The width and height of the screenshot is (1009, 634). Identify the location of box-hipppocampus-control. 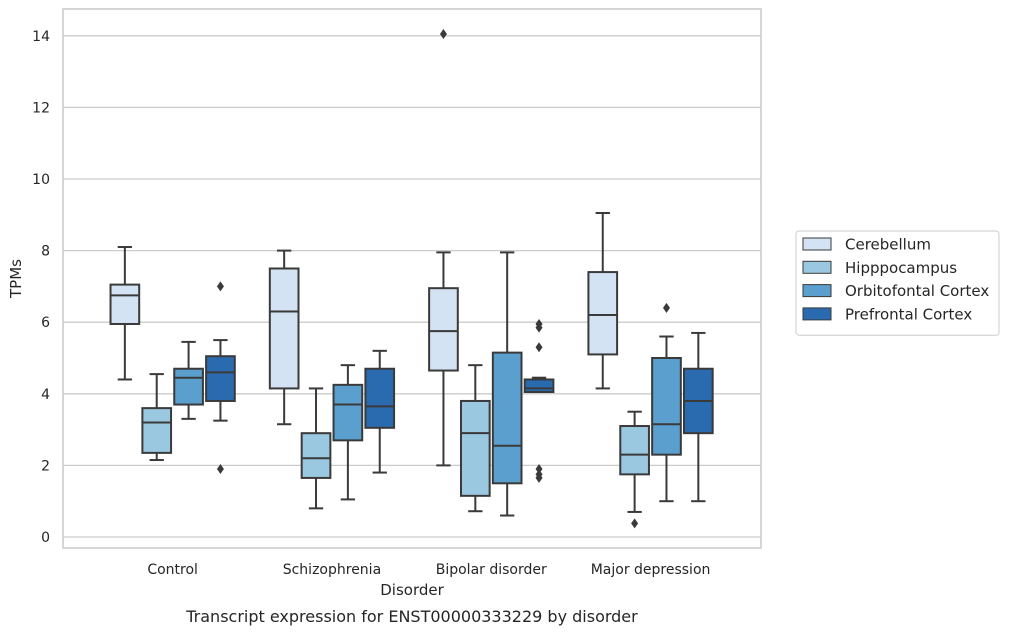
(157, 417).